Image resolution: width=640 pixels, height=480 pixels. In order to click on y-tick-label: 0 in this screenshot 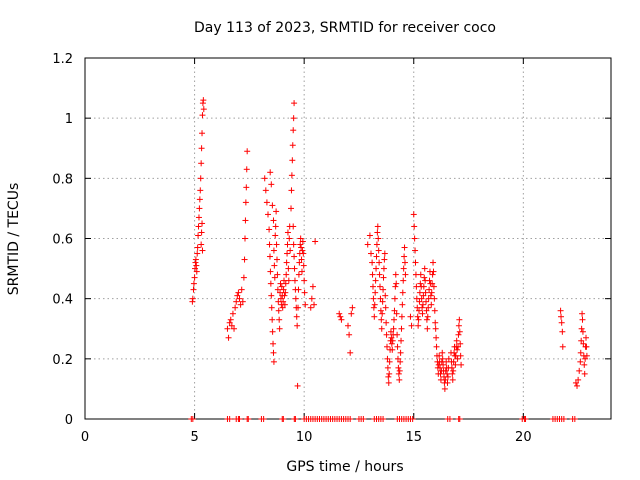, I will do `click(69, 420)`.